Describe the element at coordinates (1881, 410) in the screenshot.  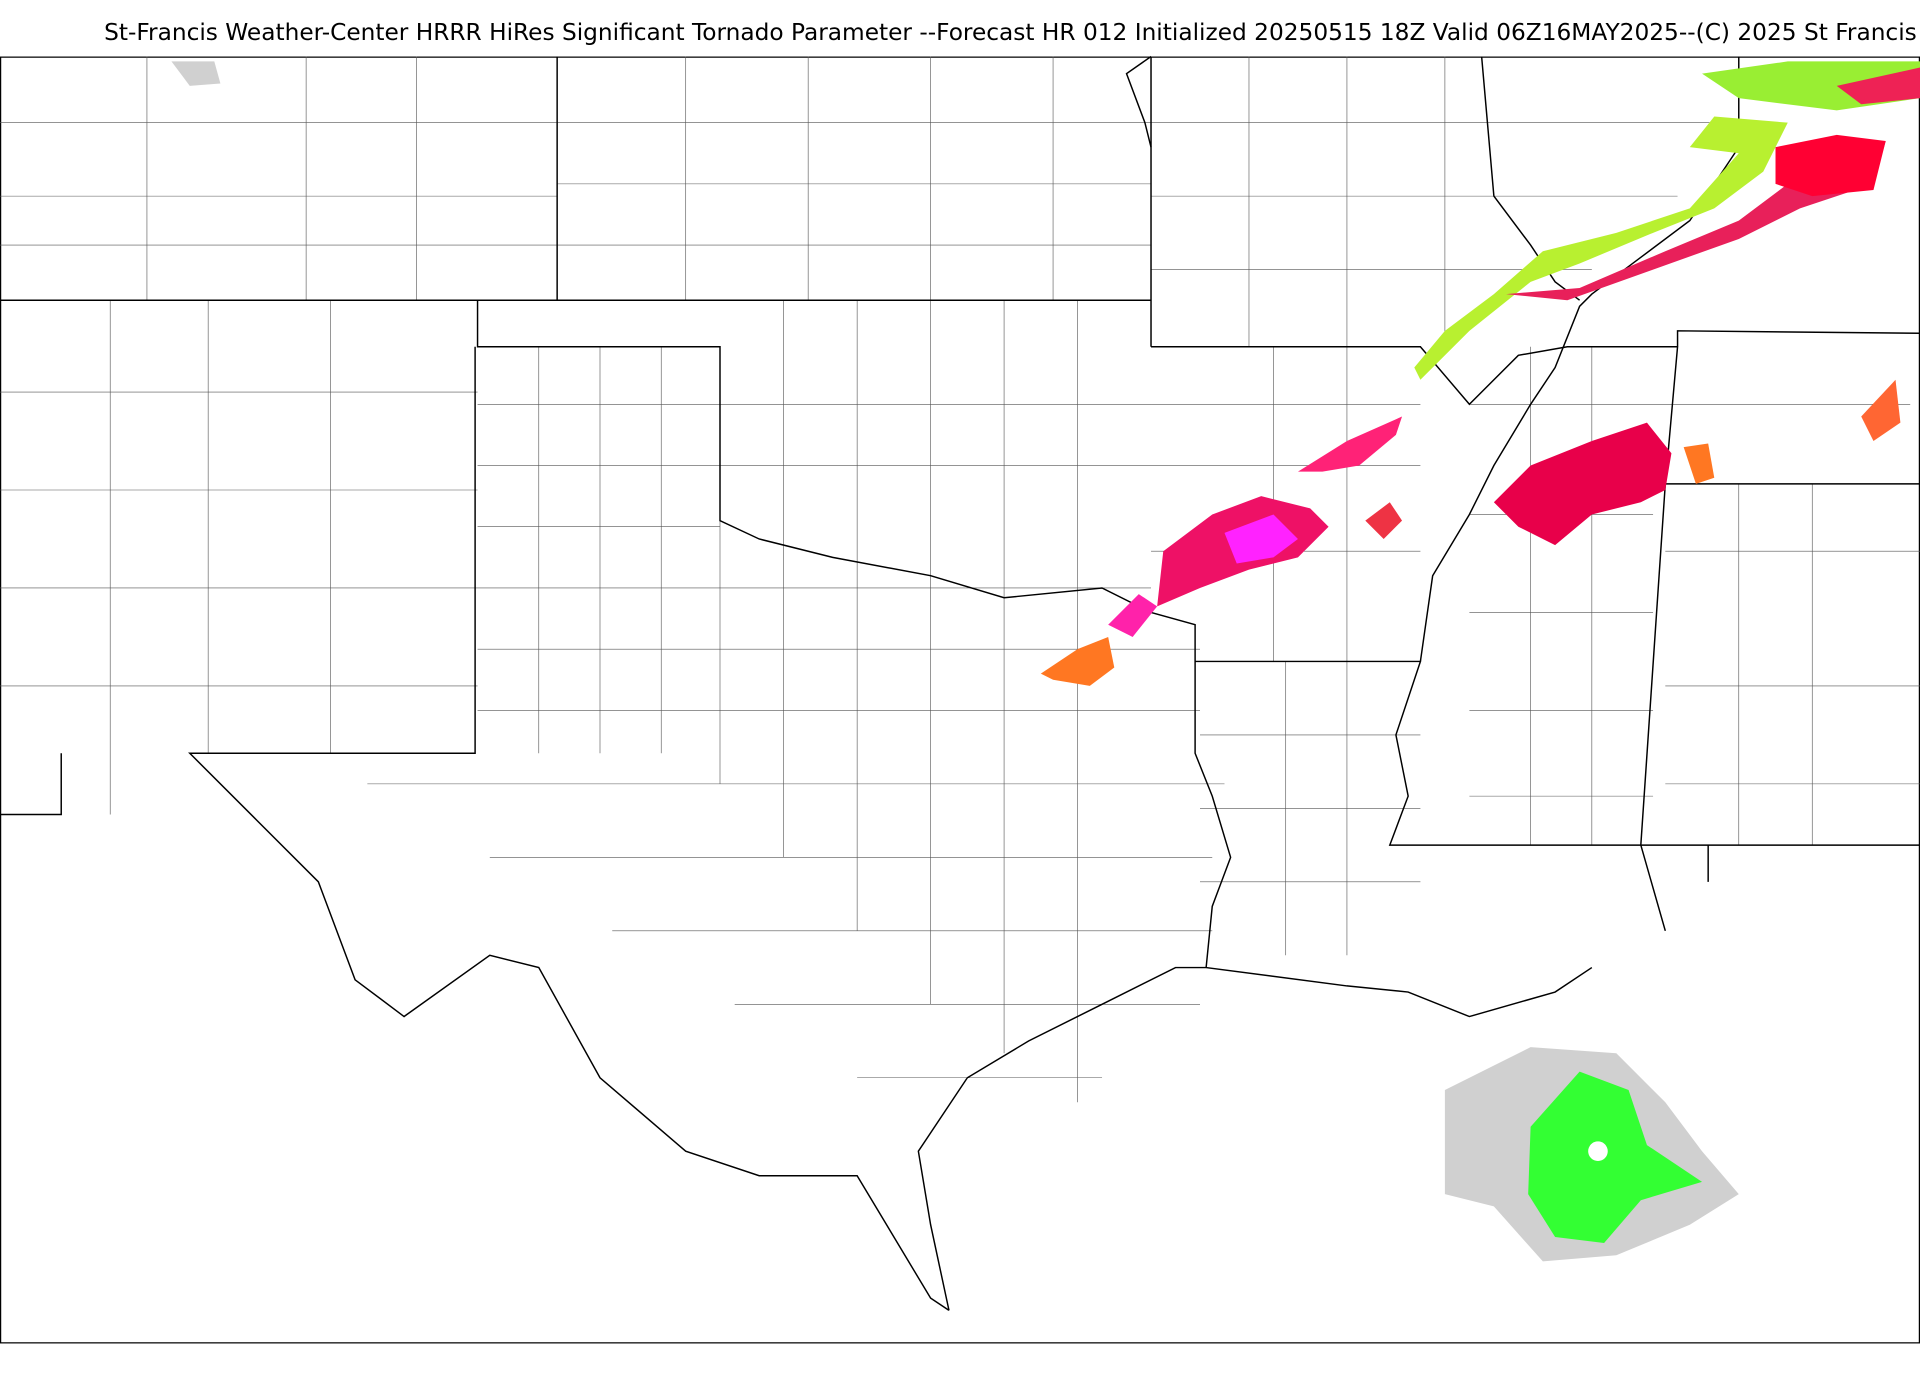
I see `shade-orange-ky` at that location.